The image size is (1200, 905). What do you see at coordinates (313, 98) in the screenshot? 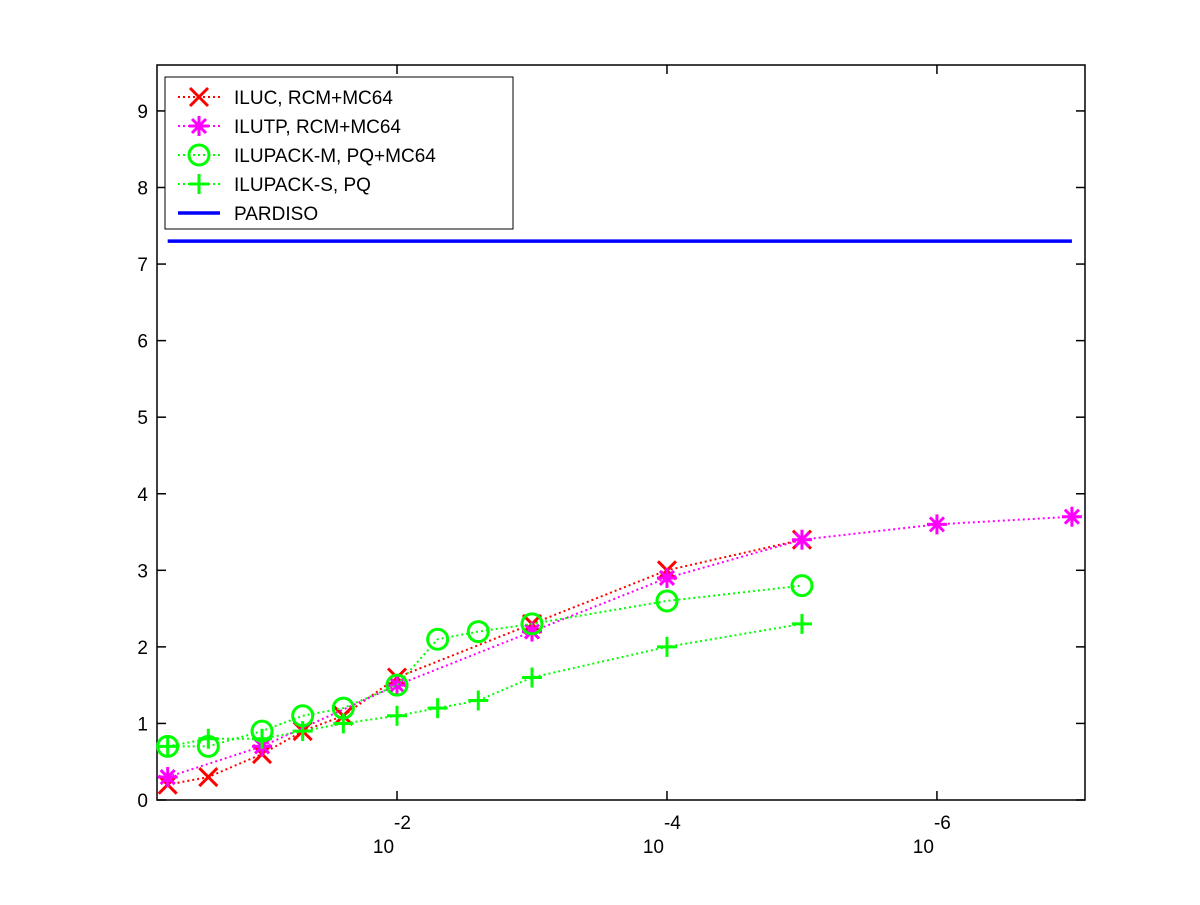
I see `legend-label: ILUC, RCM+MC64` at bounding box center [313, 98].